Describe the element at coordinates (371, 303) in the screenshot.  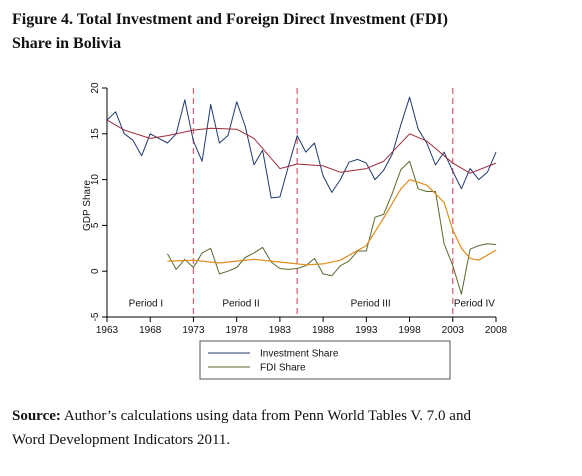
I see `period-label-3: Period III` at that location.